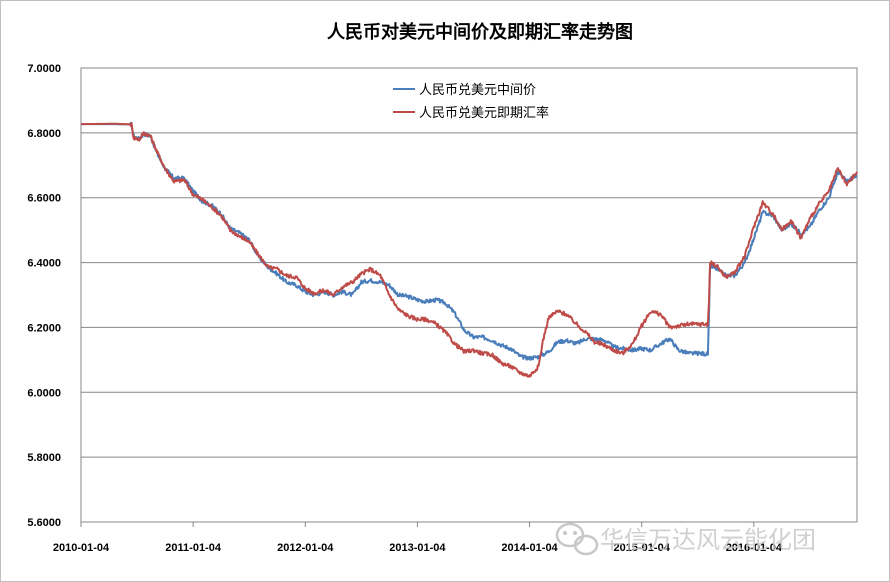 Image resolution: width=890 pixels, height=582 pixels. What do you see at coordinates (484, 113) in the screenshot?
I see `legend-label: 人民币兑美元即期汇率` at bounding box center [484, 113].